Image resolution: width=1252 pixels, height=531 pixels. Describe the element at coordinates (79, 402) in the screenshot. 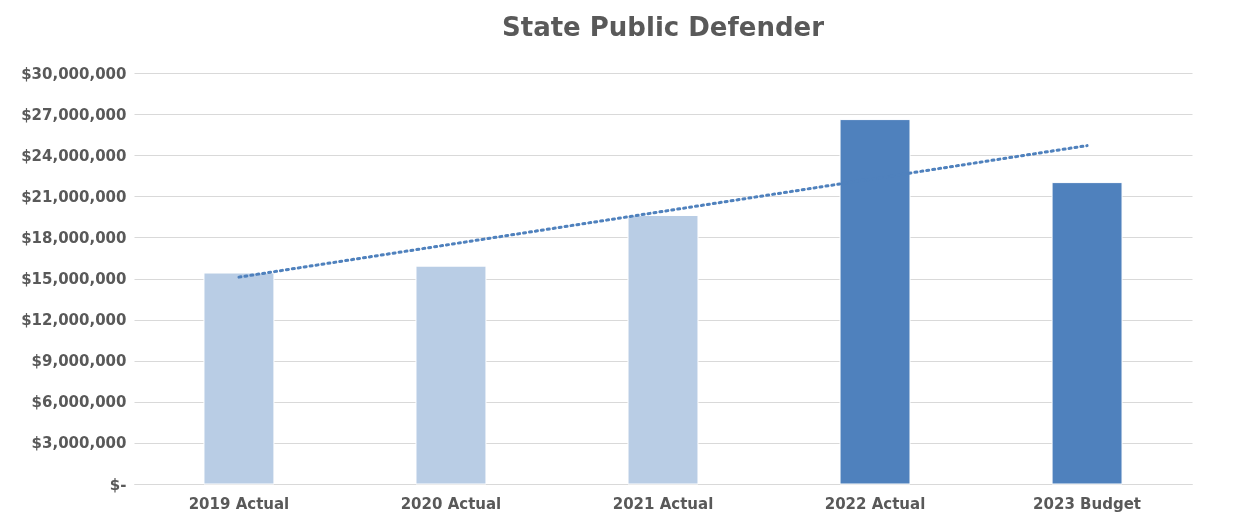

I see `y-tick-label: $6,000,000` at that location.